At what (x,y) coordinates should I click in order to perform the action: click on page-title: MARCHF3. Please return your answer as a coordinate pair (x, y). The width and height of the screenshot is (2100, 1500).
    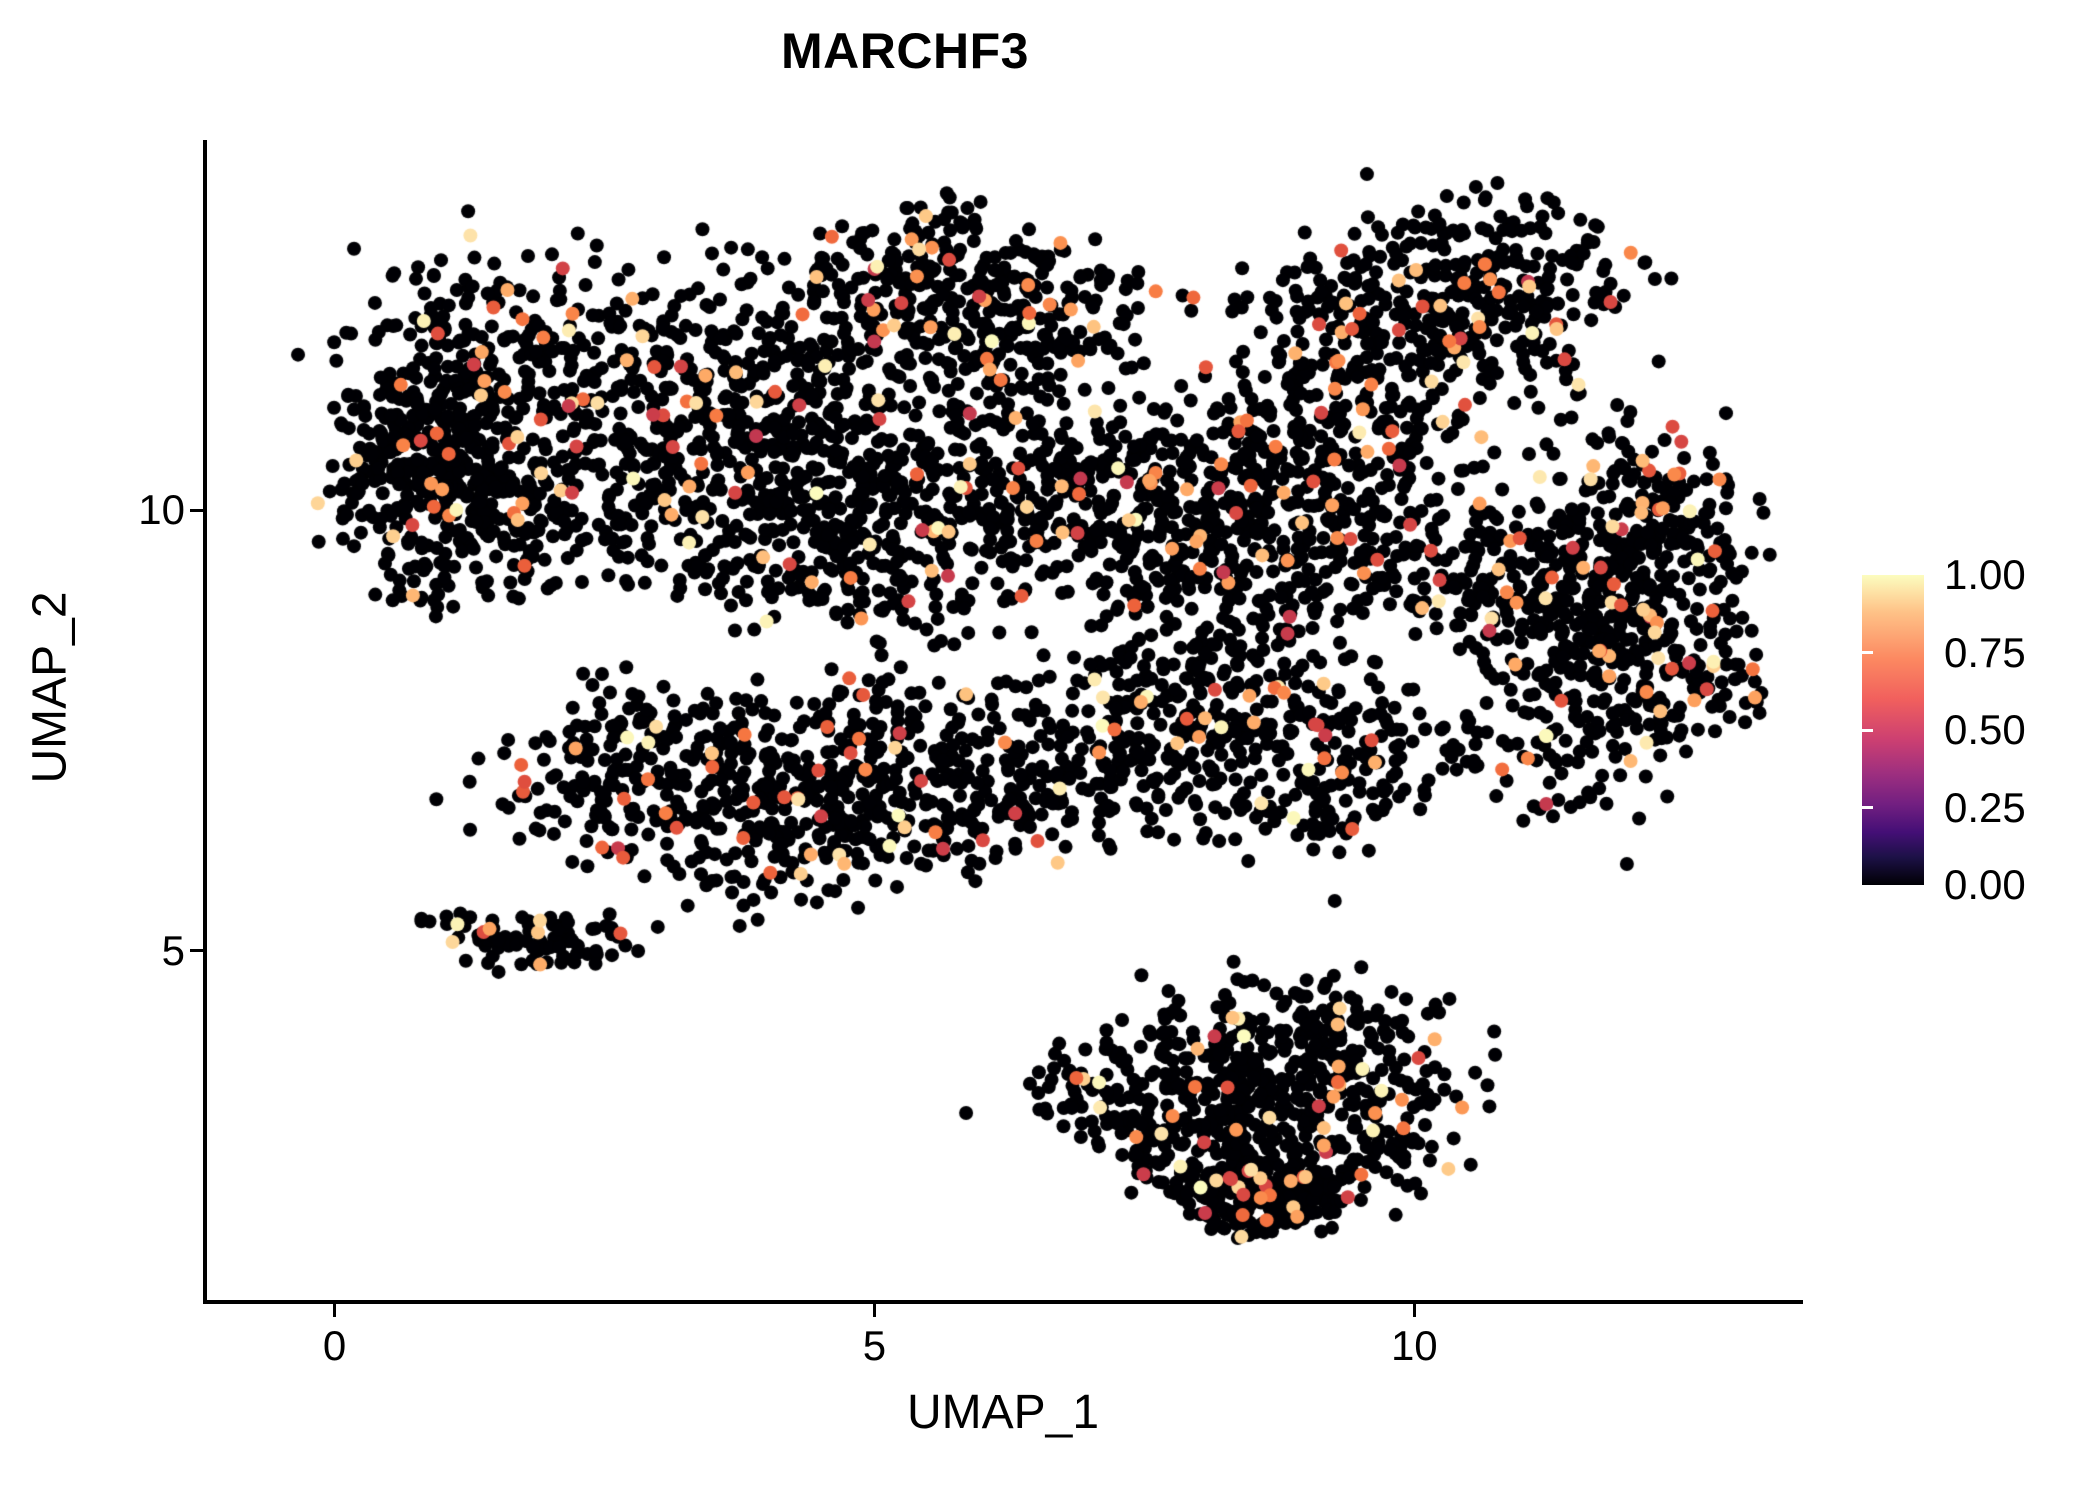
    Looking at the image, I should click on (905, 51).